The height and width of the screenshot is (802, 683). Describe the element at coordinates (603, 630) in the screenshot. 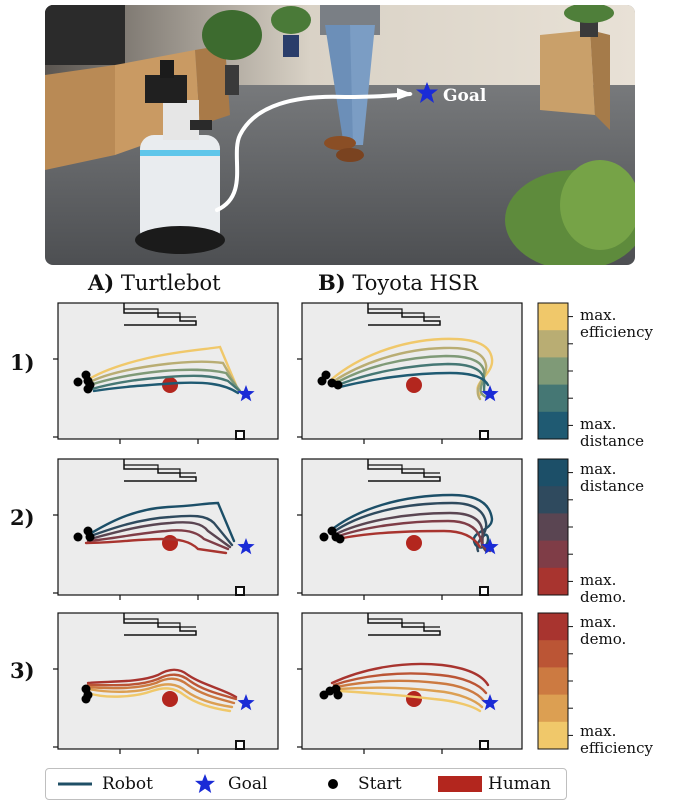

I see `colorbar-3-top-label: max. demo.` at that location.